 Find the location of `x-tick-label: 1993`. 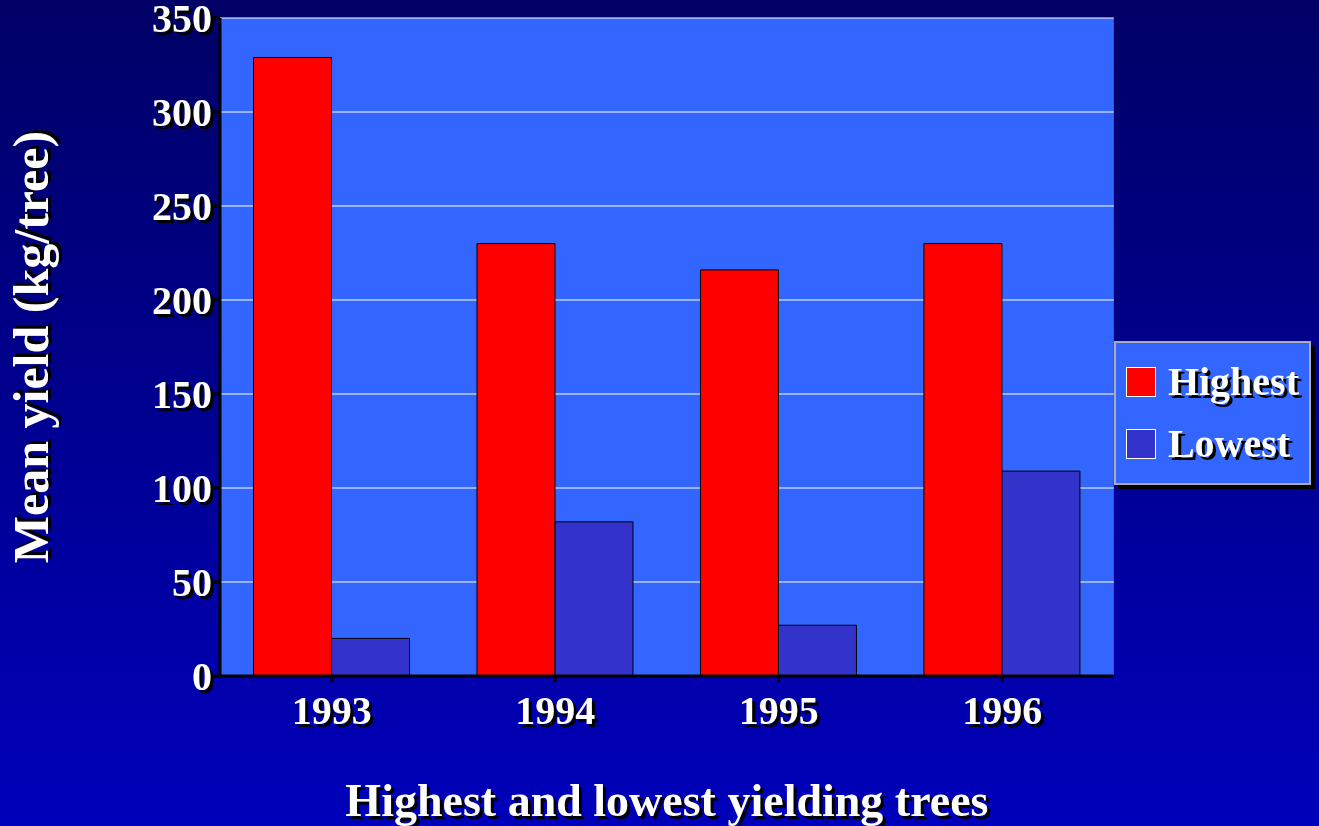

x-tick-label: 1993 is located at coordinates (331, 711).